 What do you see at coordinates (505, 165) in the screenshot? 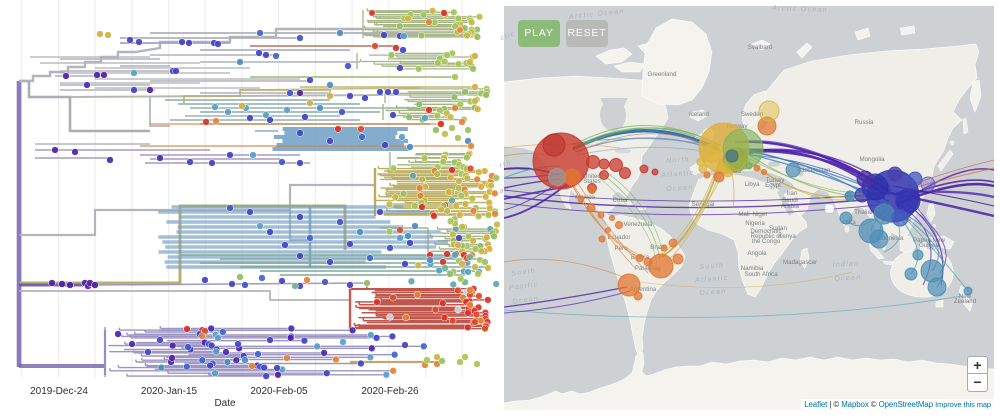
I see `svg-text: rth` at bounding box center [505, 165].